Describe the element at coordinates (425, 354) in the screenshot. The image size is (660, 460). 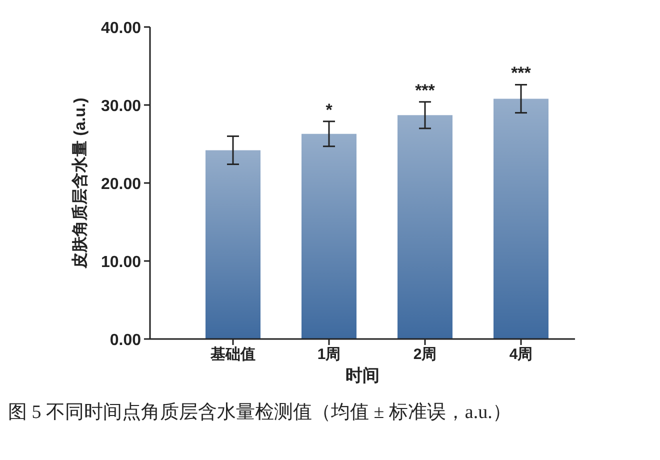
I see `x-tick-label: 2周` at that location.